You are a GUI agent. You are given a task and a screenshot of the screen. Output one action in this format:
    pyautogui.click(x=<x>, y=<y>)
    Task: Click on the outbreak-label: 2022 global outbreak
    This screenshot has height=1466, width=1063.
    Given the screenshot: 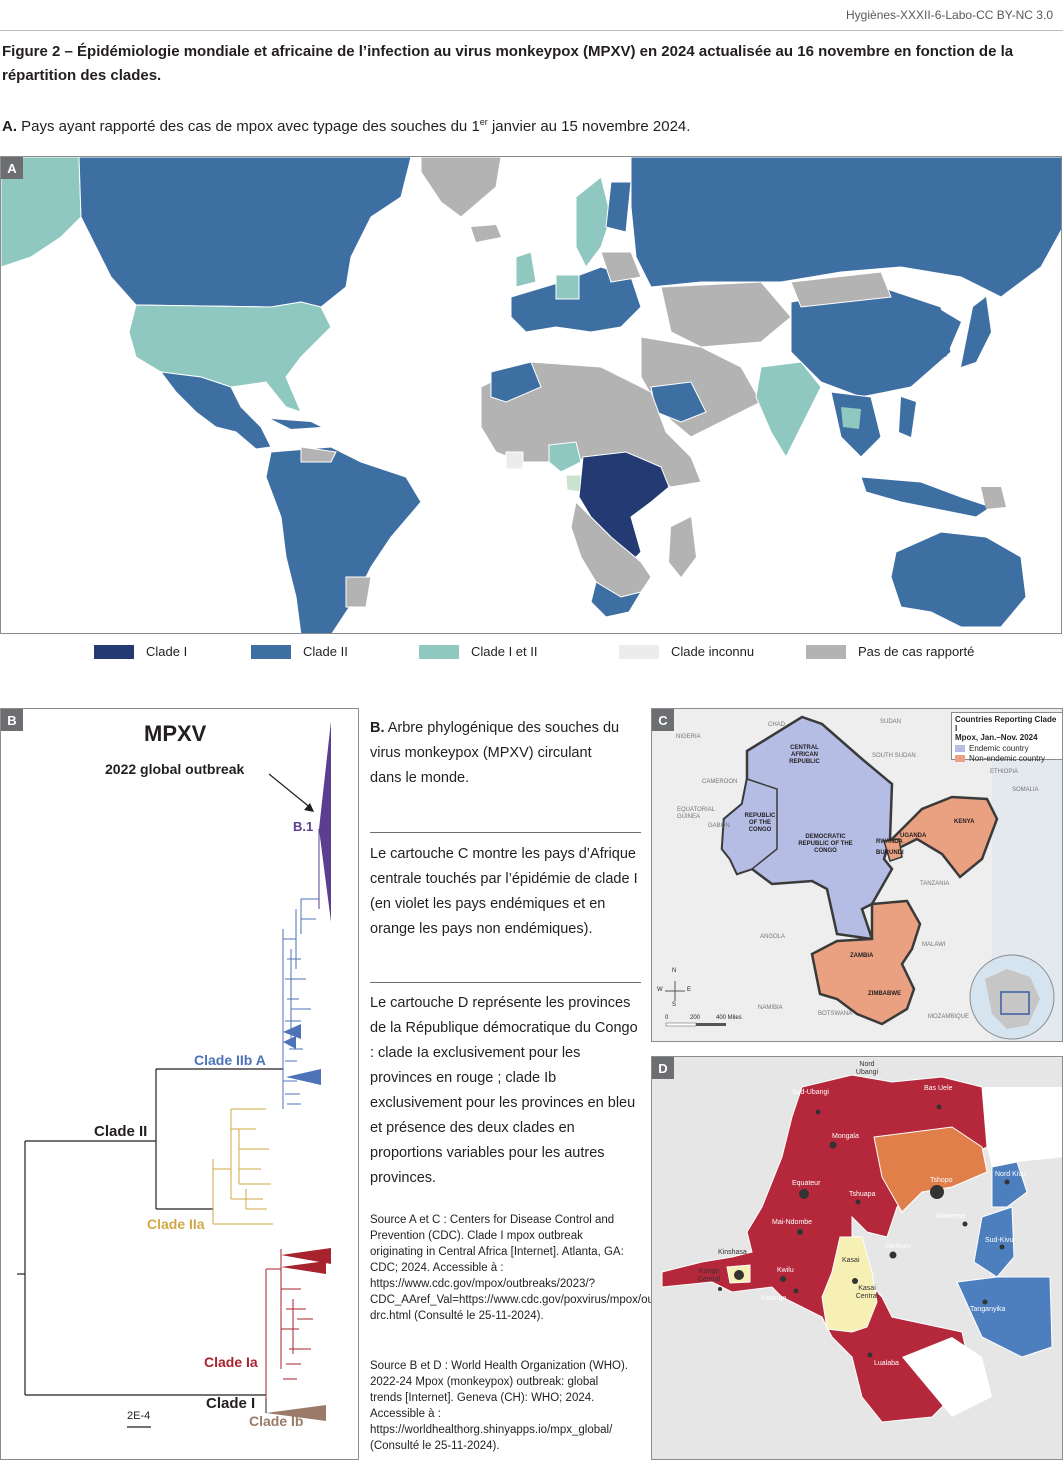 What is the action you would take?
    pyautogui.click(x=175, y=769)
    